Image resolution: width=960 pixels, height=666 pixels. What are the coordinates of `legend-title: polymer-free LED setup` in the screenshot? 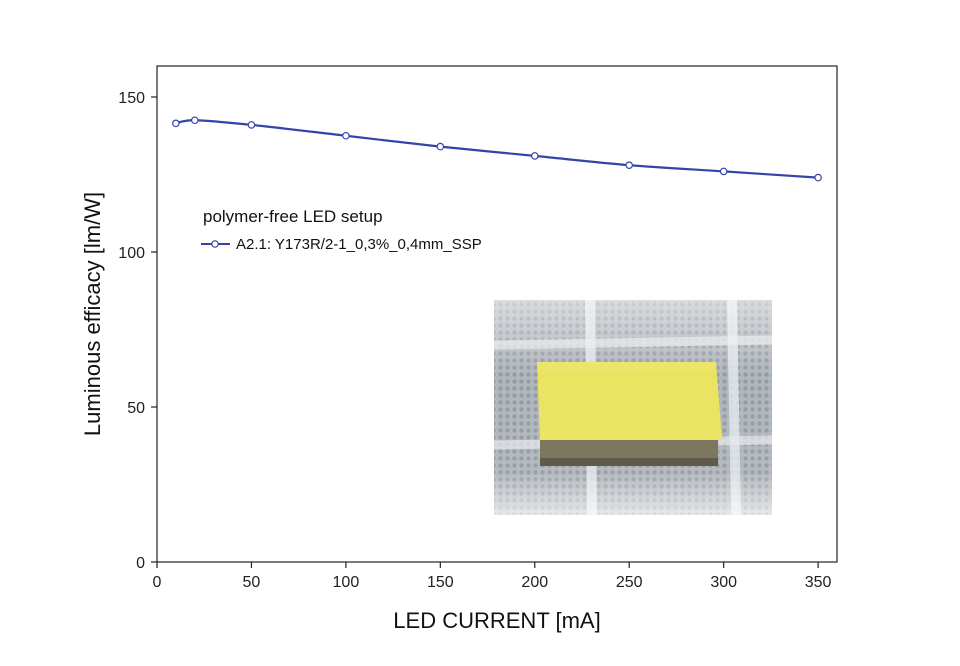 It's located at (293, 216).